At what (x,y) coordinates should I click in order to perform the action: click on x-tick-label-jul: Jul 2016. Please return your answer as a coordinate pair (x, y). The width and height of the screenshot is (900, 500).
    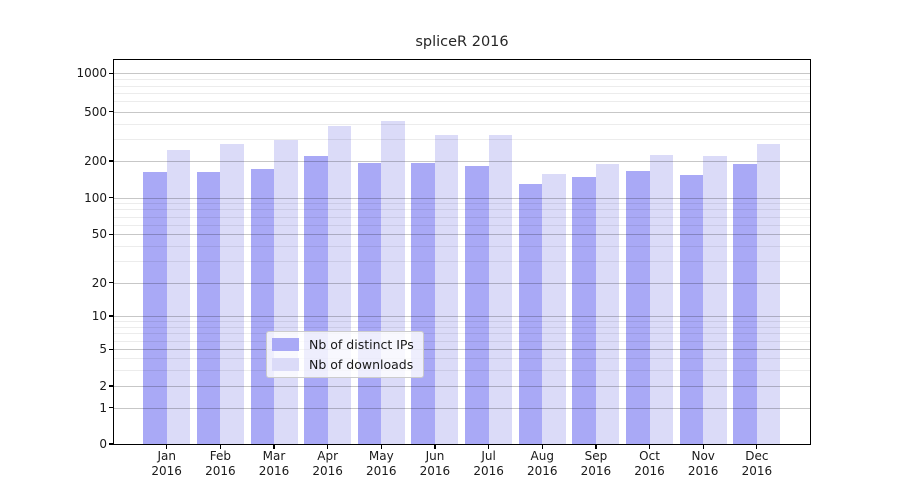
    Looking at the image, I should click on (488, 463).